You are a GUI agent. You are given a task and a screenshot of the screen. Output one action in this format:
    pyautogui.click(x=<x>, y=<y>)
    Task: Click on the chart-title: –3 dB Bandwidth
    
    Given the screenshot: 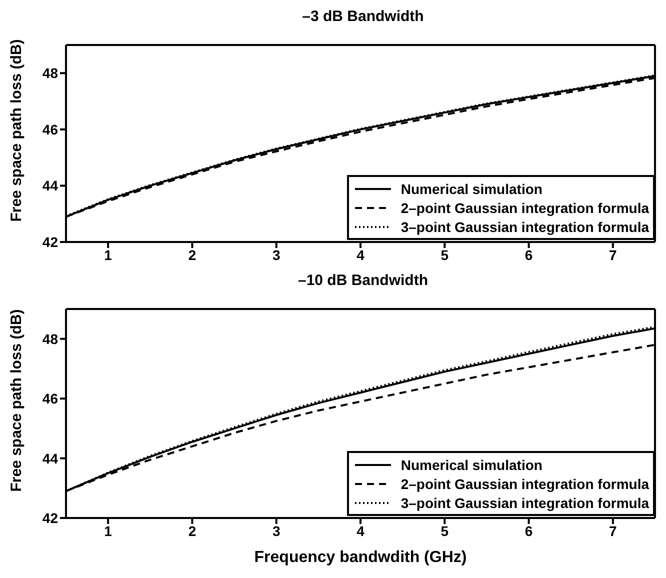 What is the action you would take?
    pyautogui.click(x=363, y=17)
    